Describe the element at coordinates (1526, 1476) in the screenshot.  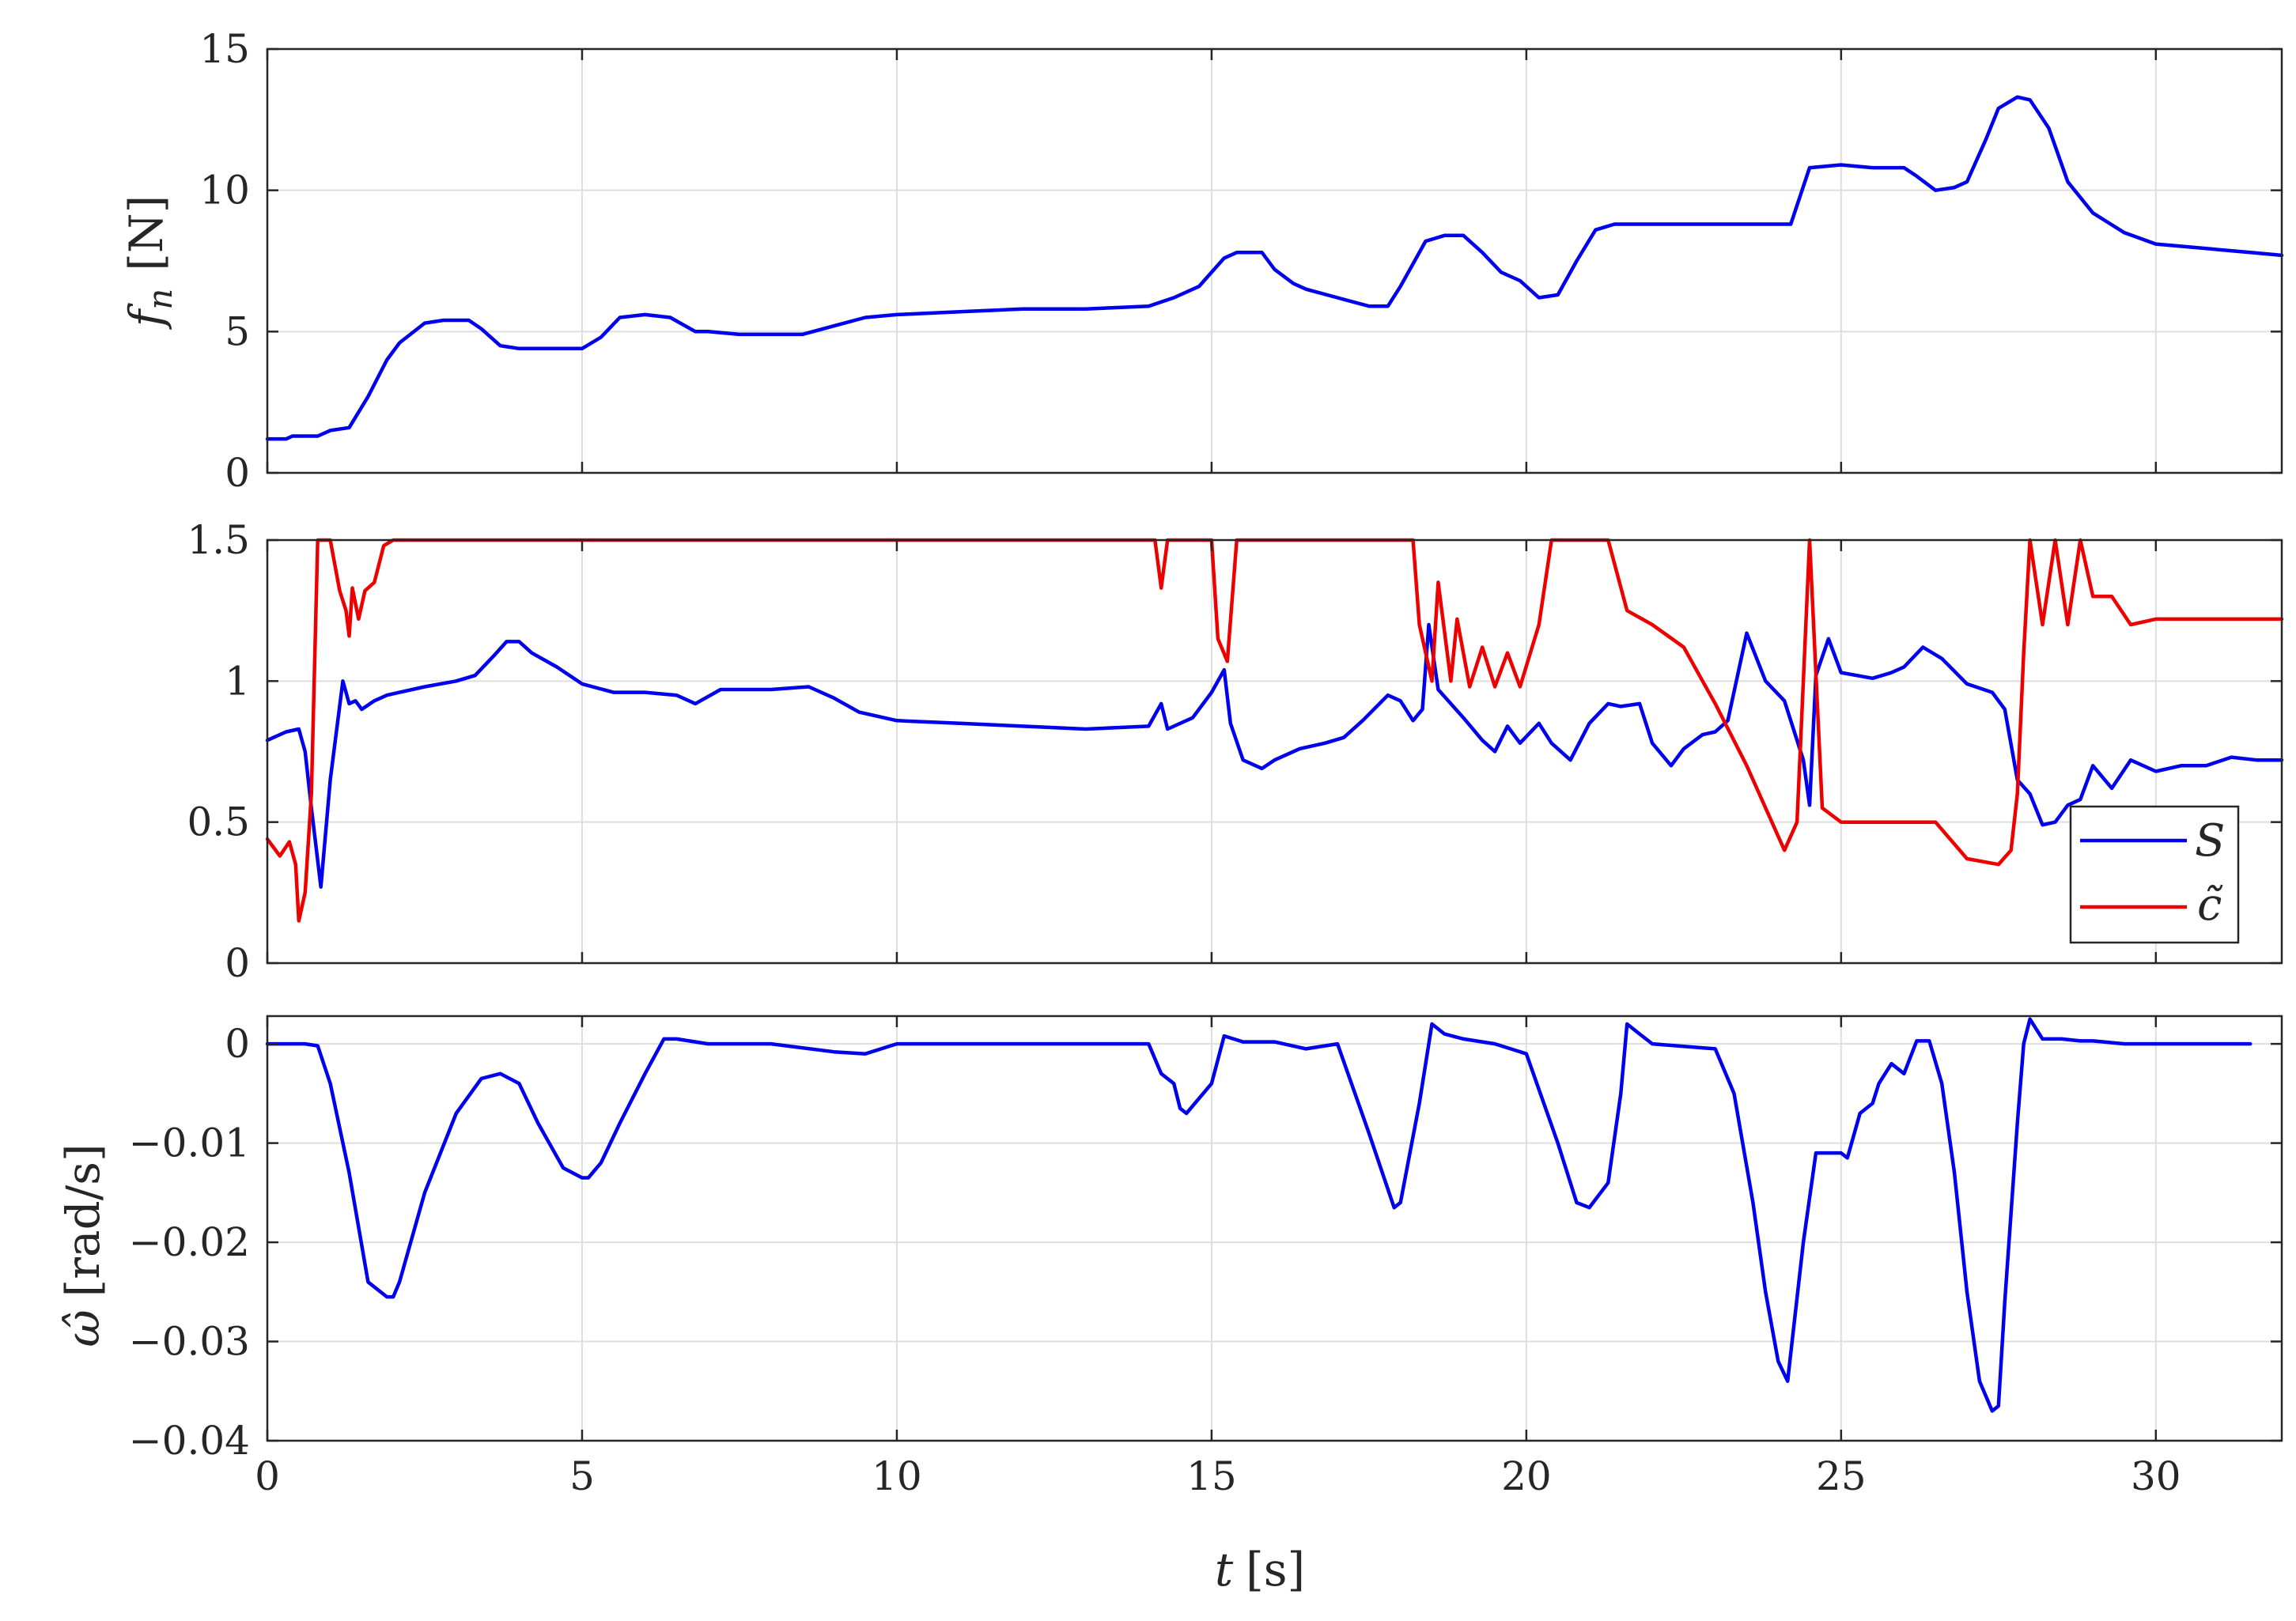
I see `bottom-xtick-label-20: 20` at that location.